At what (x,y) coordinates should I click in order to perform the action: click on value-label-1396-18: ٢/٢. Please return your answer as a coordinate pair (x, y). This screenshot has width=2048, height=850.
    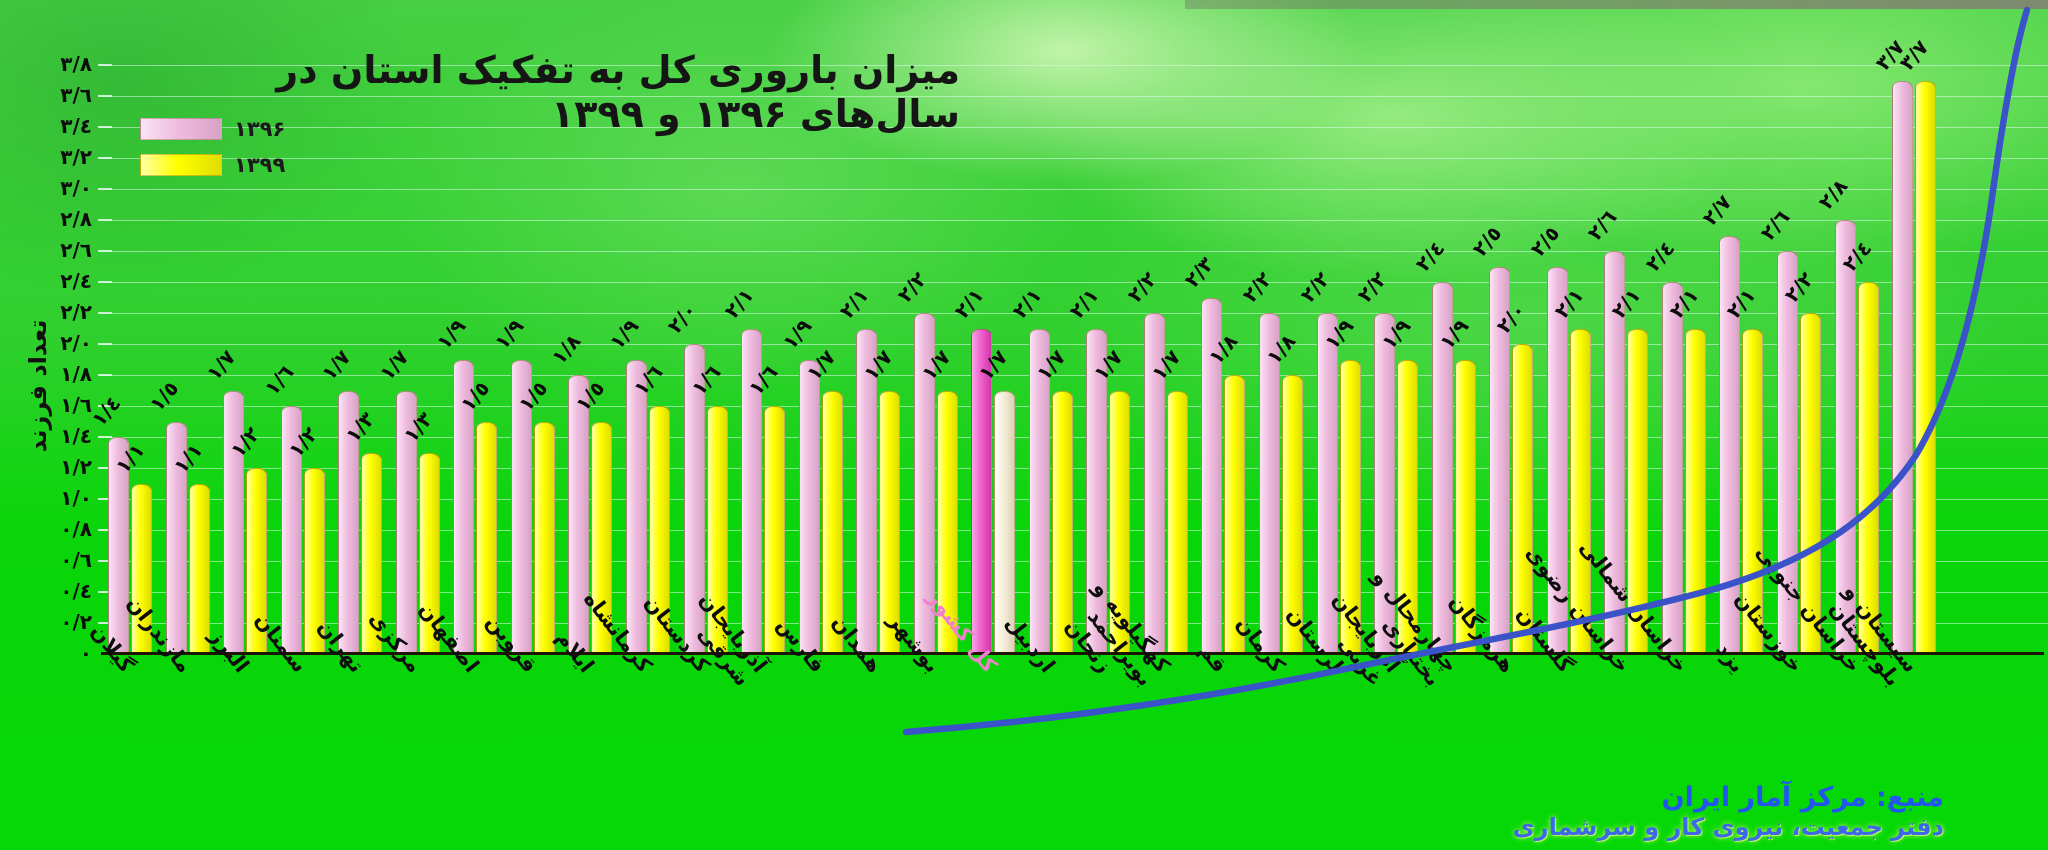
    Looking at the image, I should click on (1142, 287).